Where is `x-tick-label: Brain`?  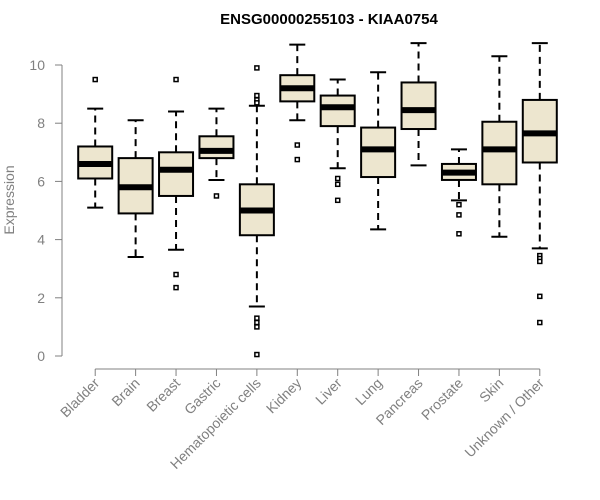 x-tick-label: Brain is located at coordinates (125, 392).